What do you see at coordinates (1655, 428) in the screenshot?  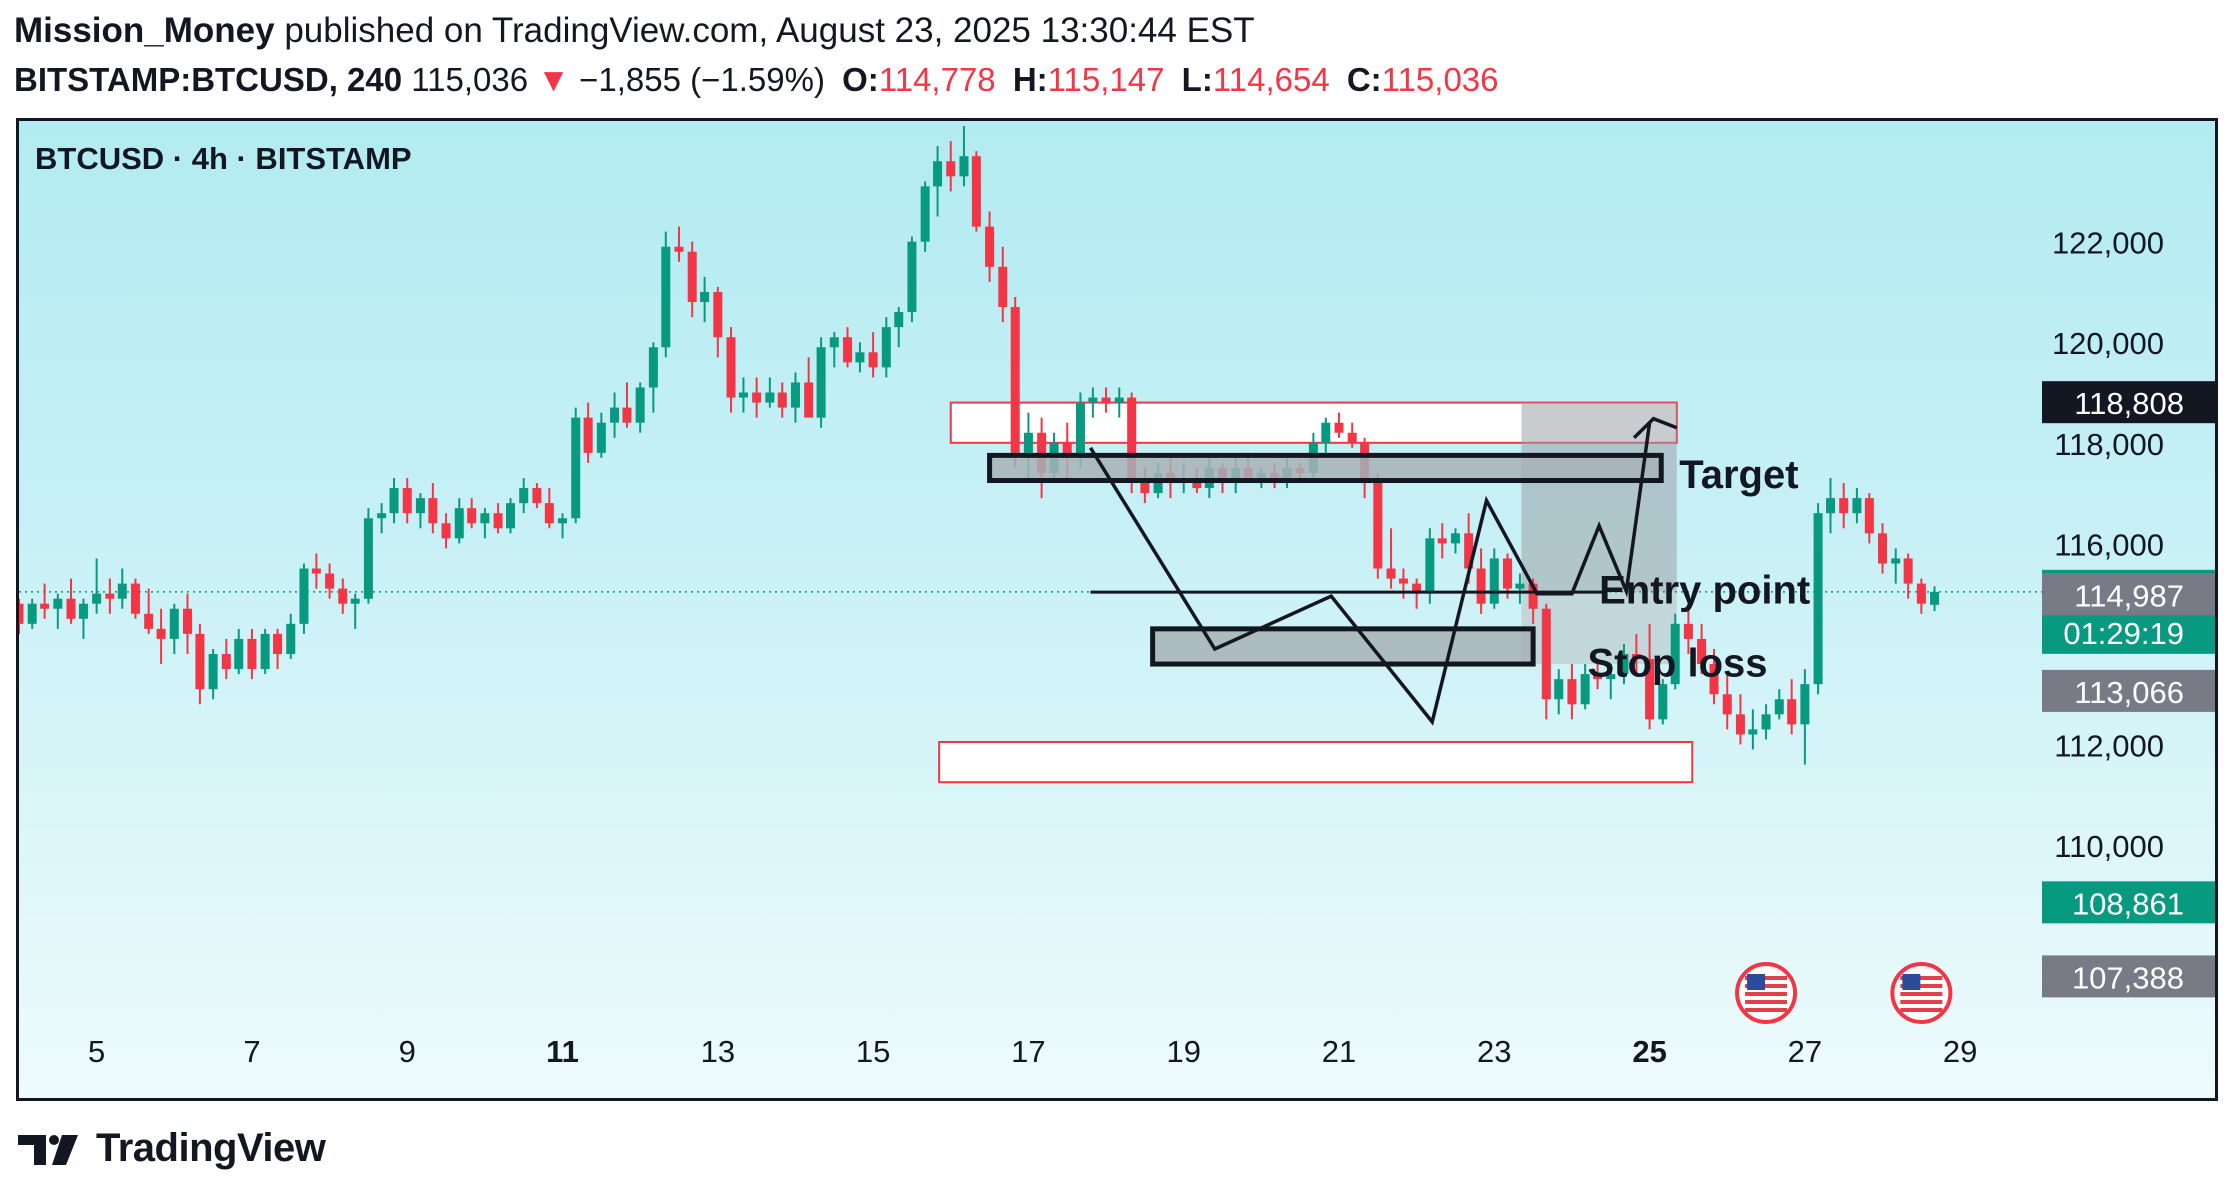 I see `arrow-head-icon` at bounding box center [1655, 428].